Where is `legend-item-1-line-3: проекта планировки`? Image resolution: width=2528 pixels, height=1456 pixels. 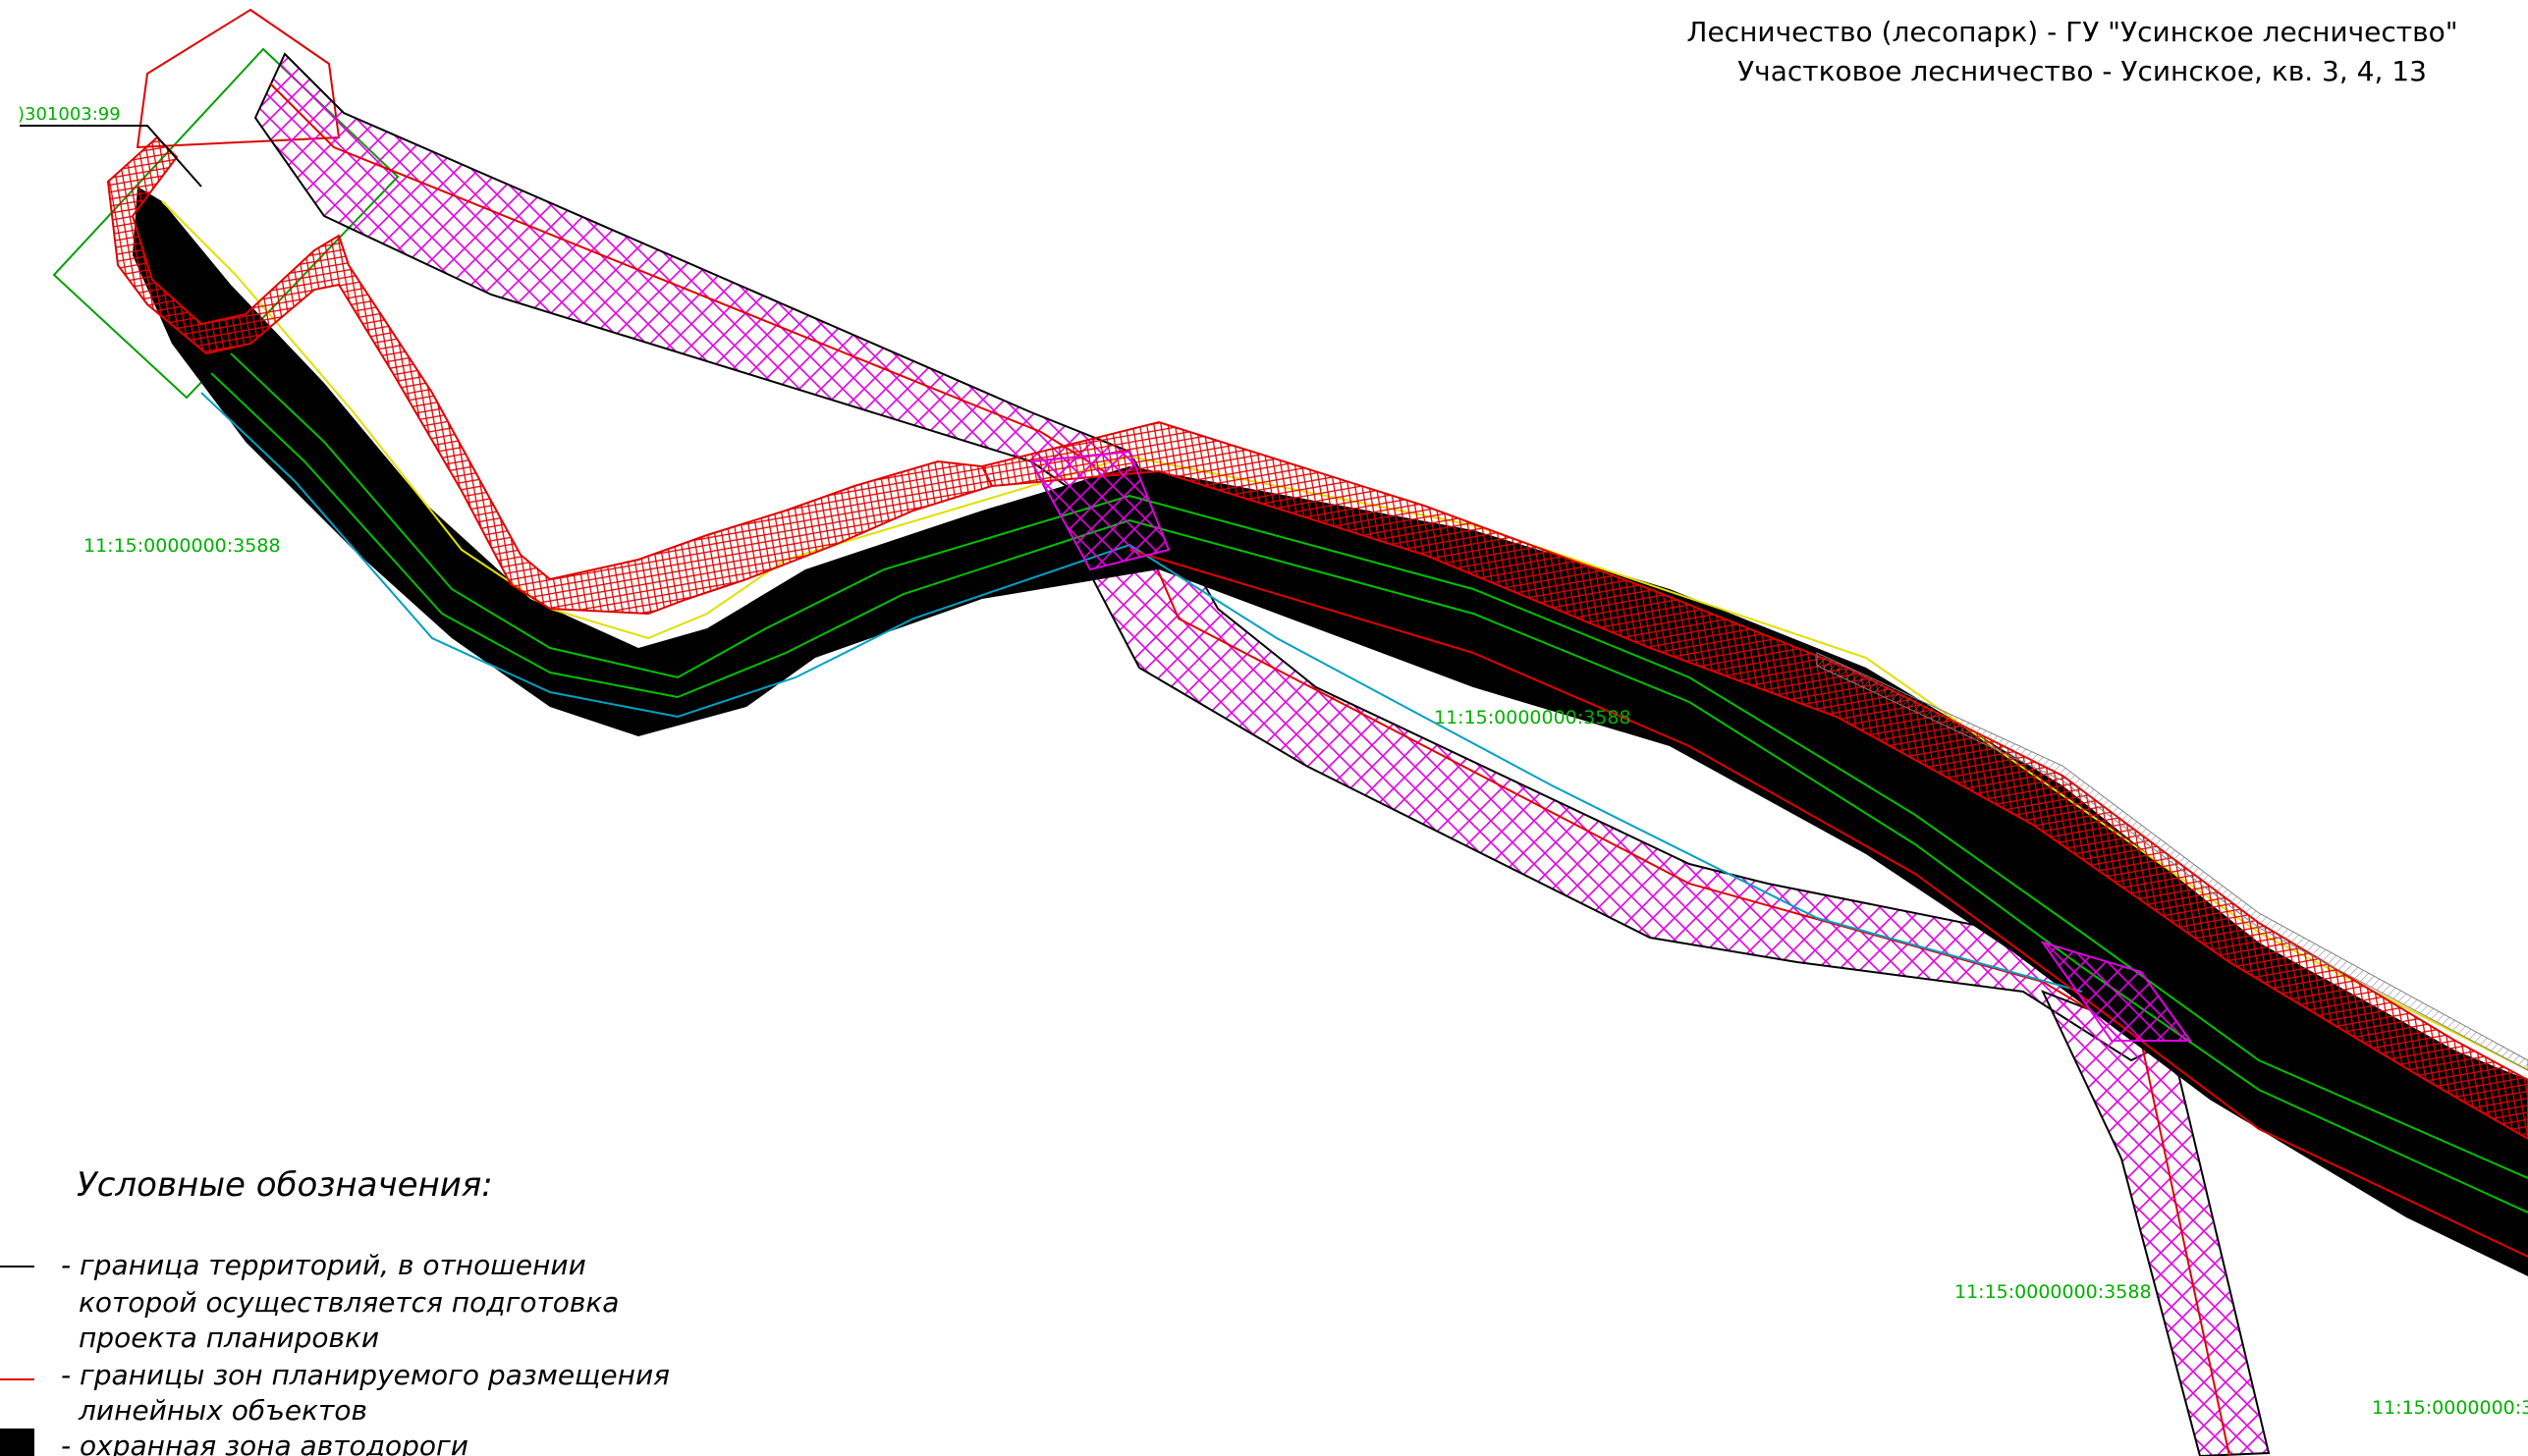
legend-item-1-line-3: проекта планировки is located at coordinates (229, 1337).